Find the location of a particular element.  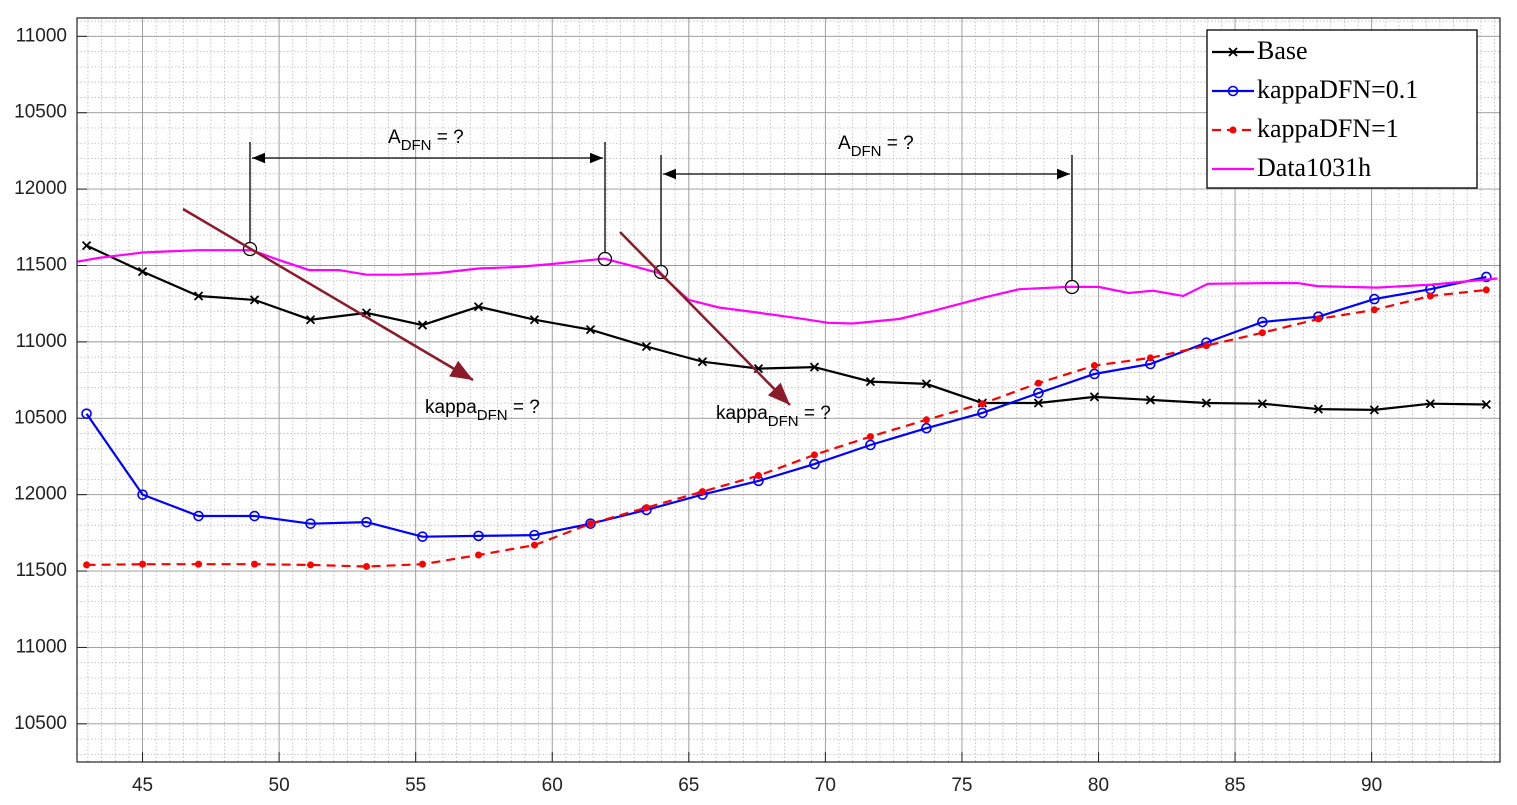

x-tick-label: 65 is located at coordinates (688, 785).